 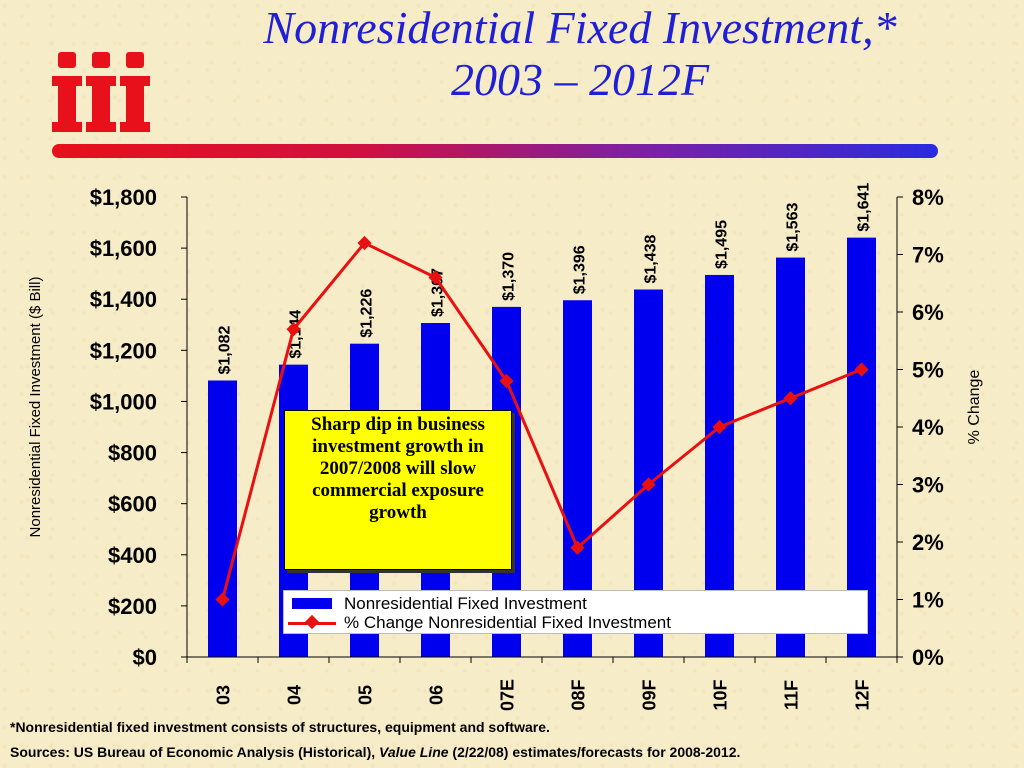 I want to click on legend-bar-swatch, so click(x=312, y=603).